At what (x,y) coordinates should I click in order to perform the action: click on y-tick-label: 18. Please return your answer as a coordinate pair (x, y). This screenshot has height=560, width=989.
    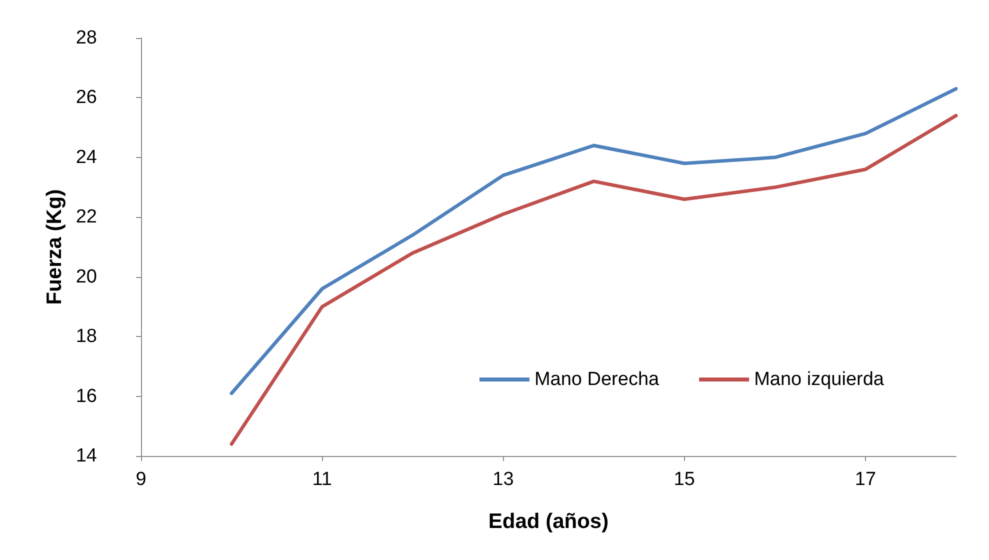
    Looking at the image, I should click on (86, 337).